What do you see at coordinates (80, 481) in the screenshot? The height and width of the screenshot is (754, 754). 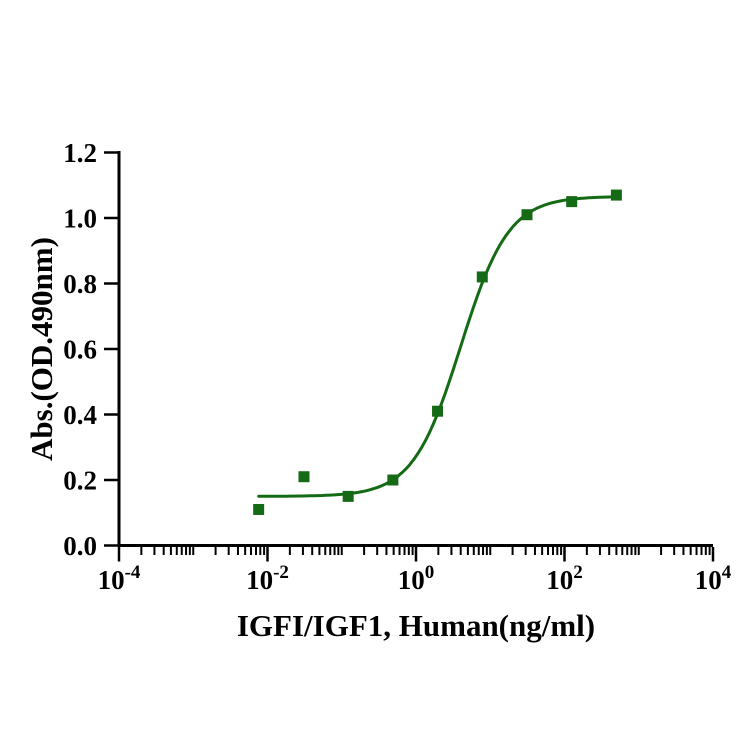 I see `y-tick-label: 0.2` at bounding box center [80, 481].